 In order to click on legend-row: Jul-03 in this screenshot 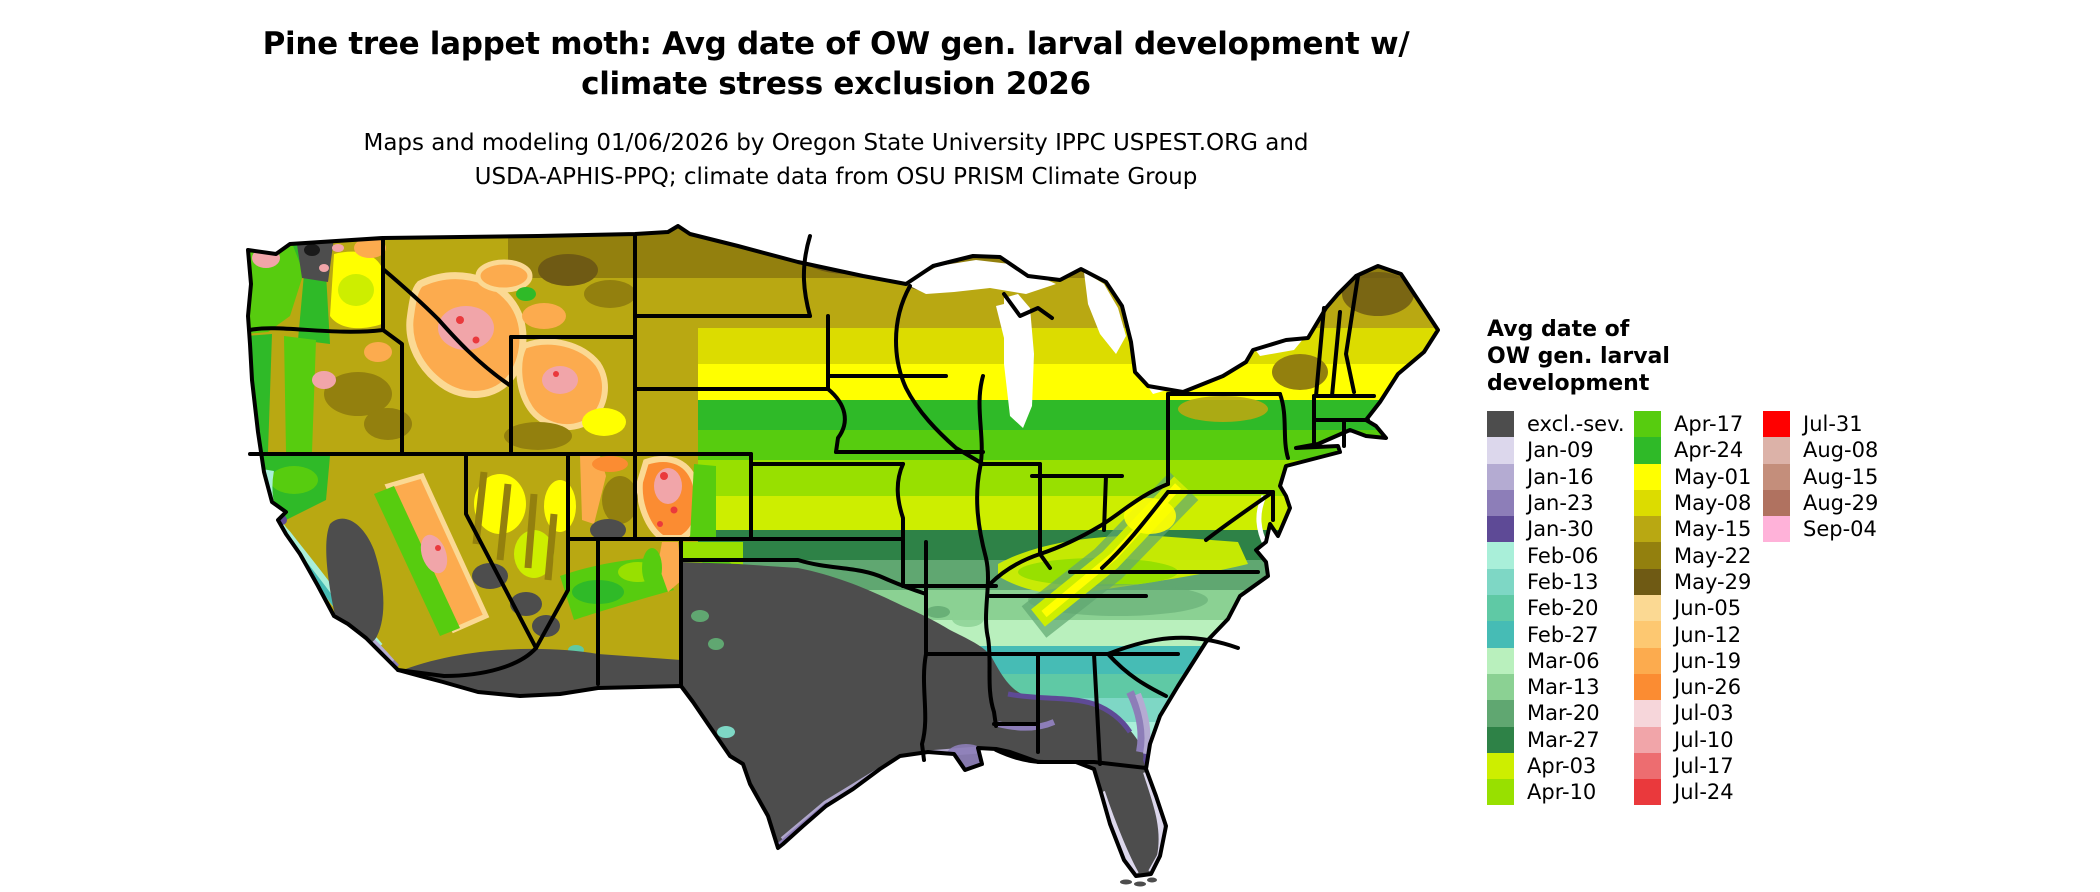, I will do `click(1692, 713)`.